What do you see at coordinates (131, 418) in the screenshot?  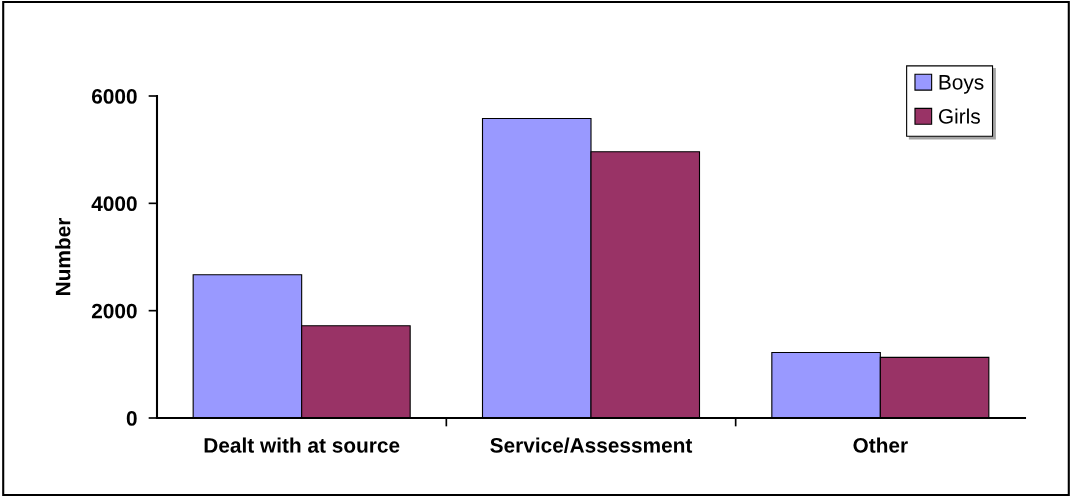 I see `y-tick-label: 0` at bounding box center [131, 418].